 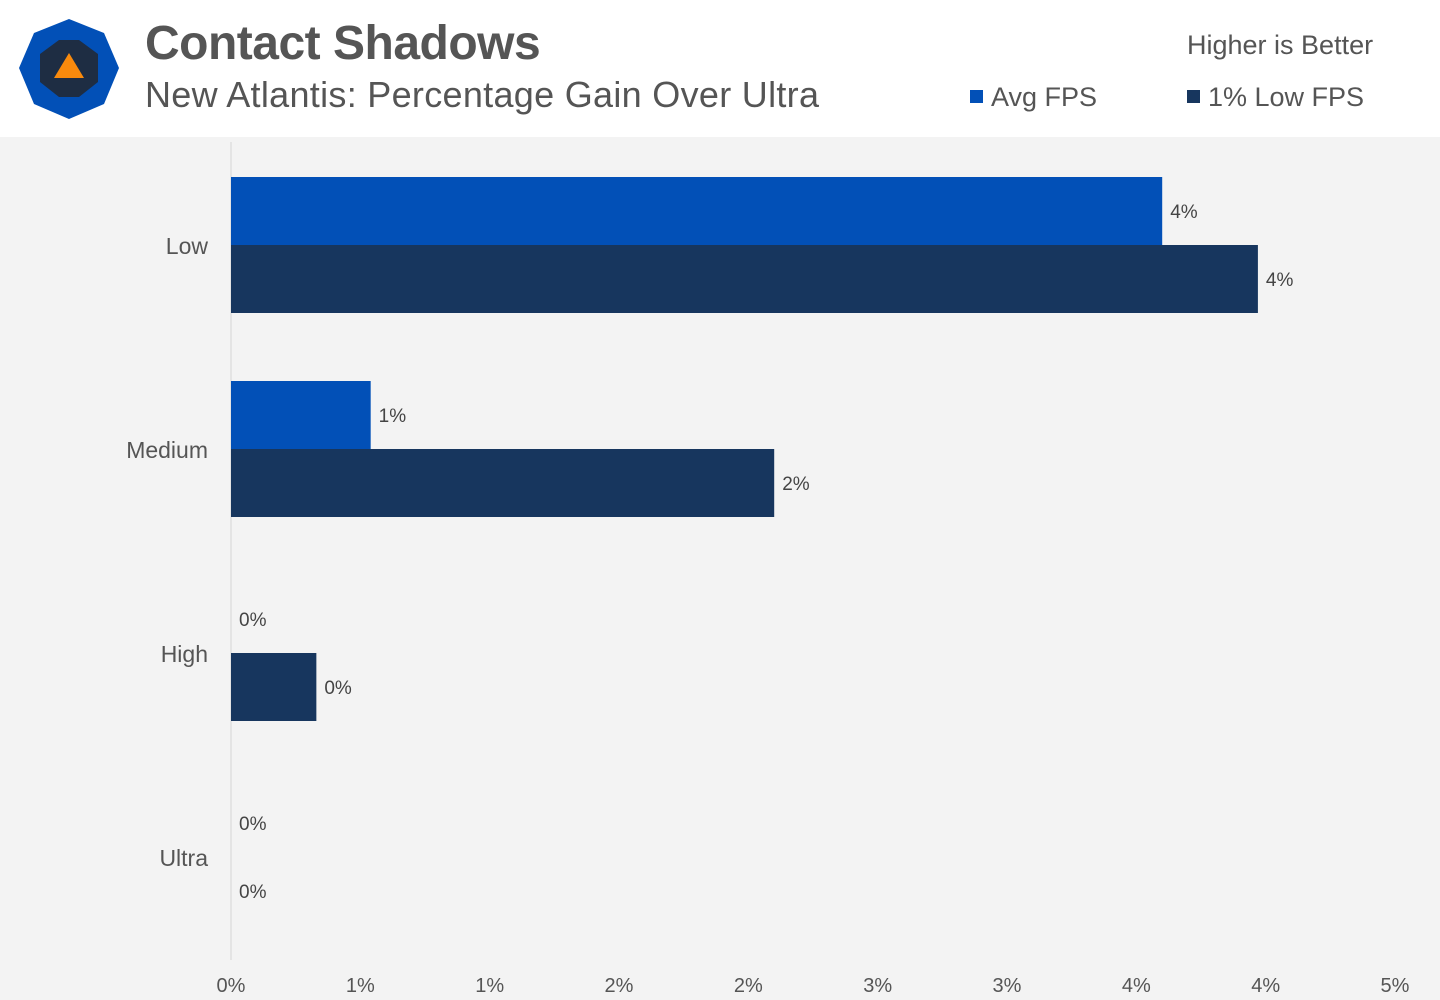 What do you see at coordinates (1280, 45) in the screenshot?
I see `higher-is-better-note: Higher is Better` at bounding box center [1280, 45].